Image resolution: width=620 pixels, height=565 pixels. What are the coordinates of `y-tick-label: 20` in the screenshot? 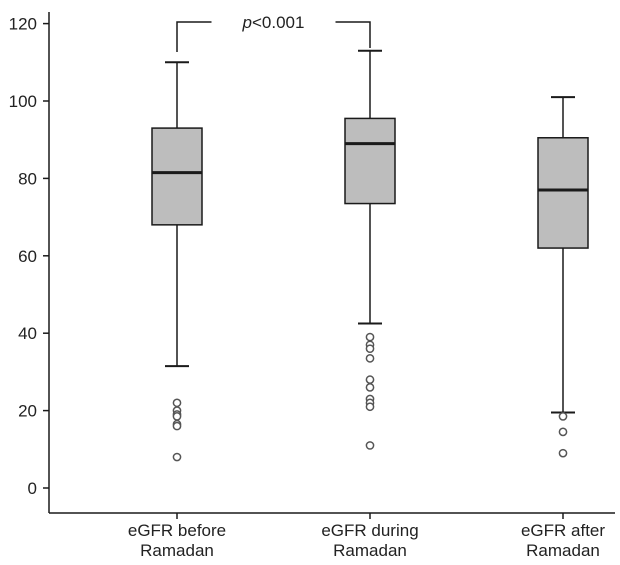 It's located at (27, 411).